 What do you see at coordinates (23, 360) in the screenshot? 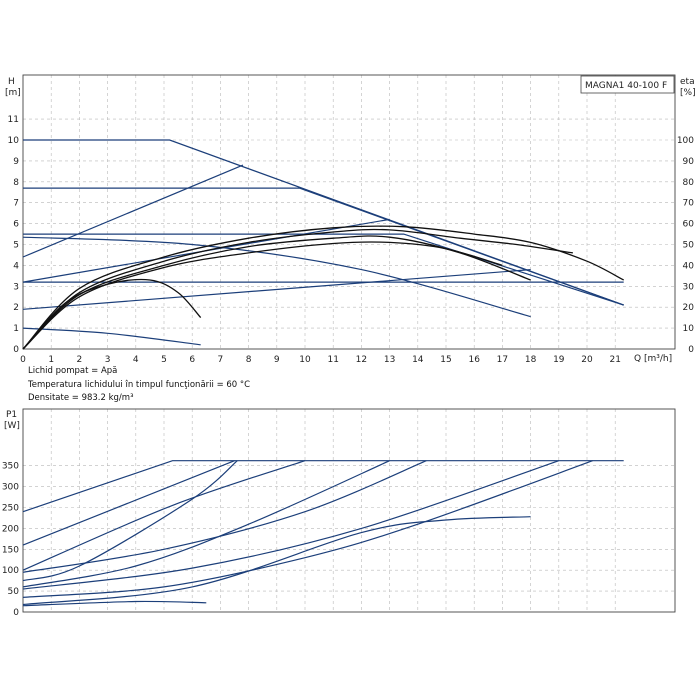
I see `x-tick-label: 0` at bounding box center [23, 360].